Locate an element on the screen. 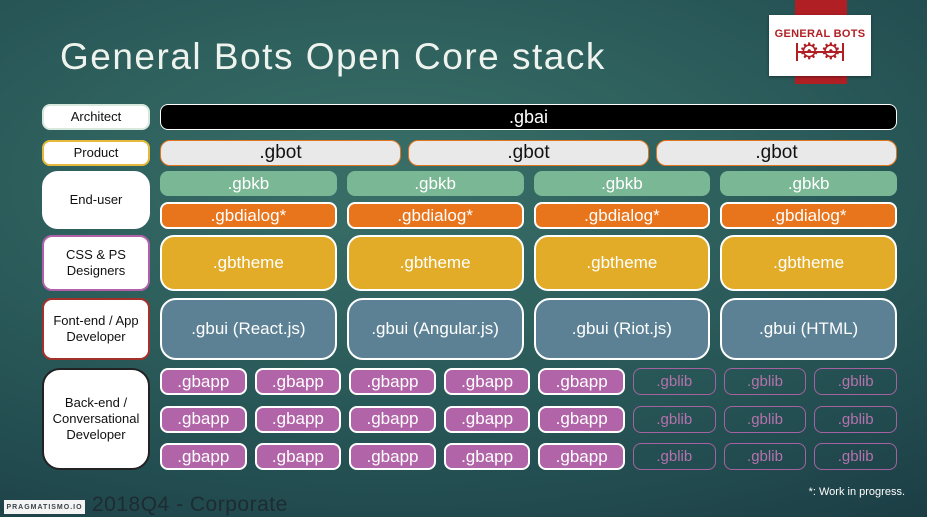  row-product: Product .gbot .gbot .gbot is located at coordinates (469, 153).